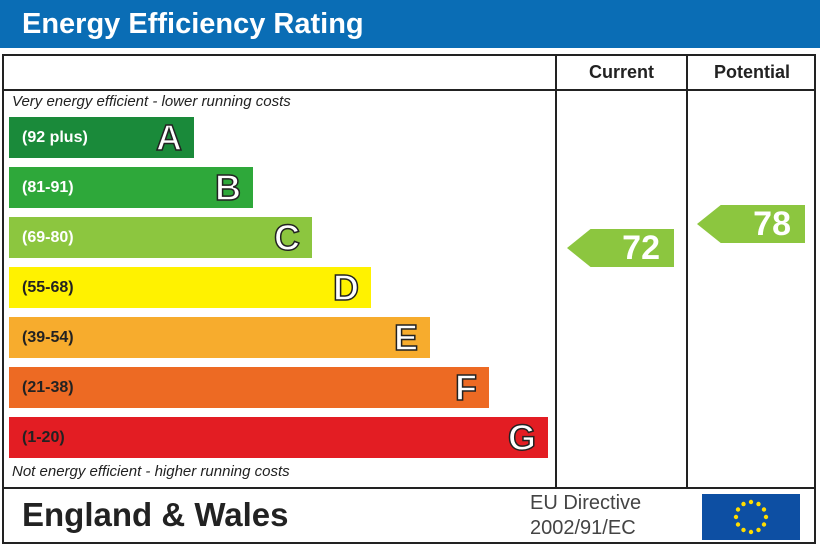 Image resolution: width=820 pixels, height=547 pixels. I want to click on band-range: (81-91), so click(48, 187).